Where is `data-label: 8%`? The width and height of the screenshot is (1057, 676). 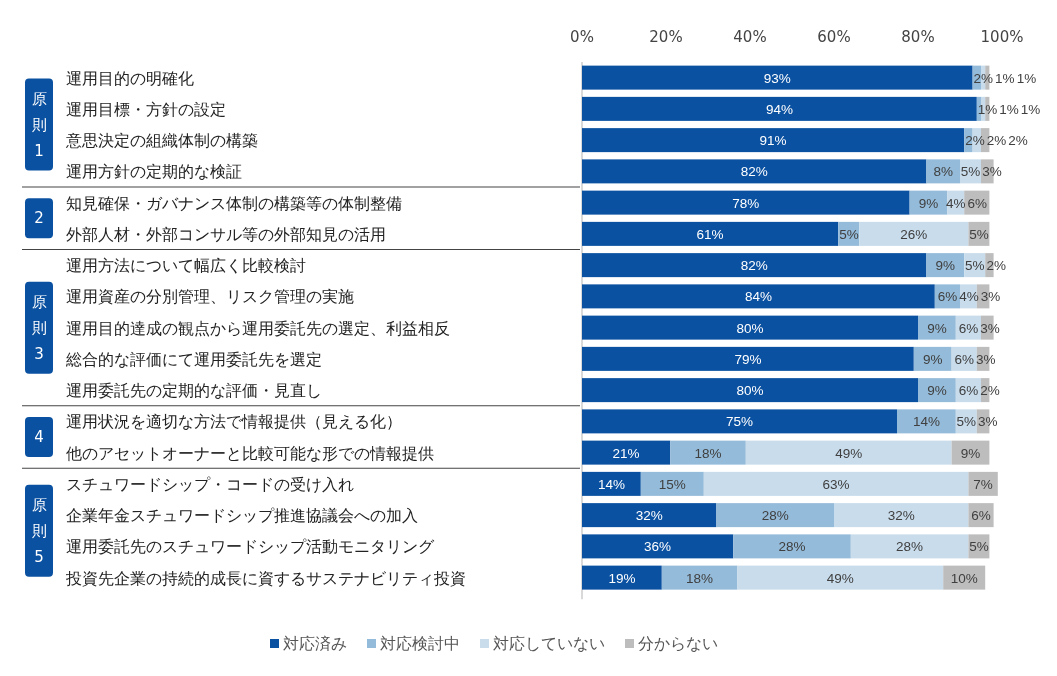 data-label: 8% is located at coordinates (943, 172).